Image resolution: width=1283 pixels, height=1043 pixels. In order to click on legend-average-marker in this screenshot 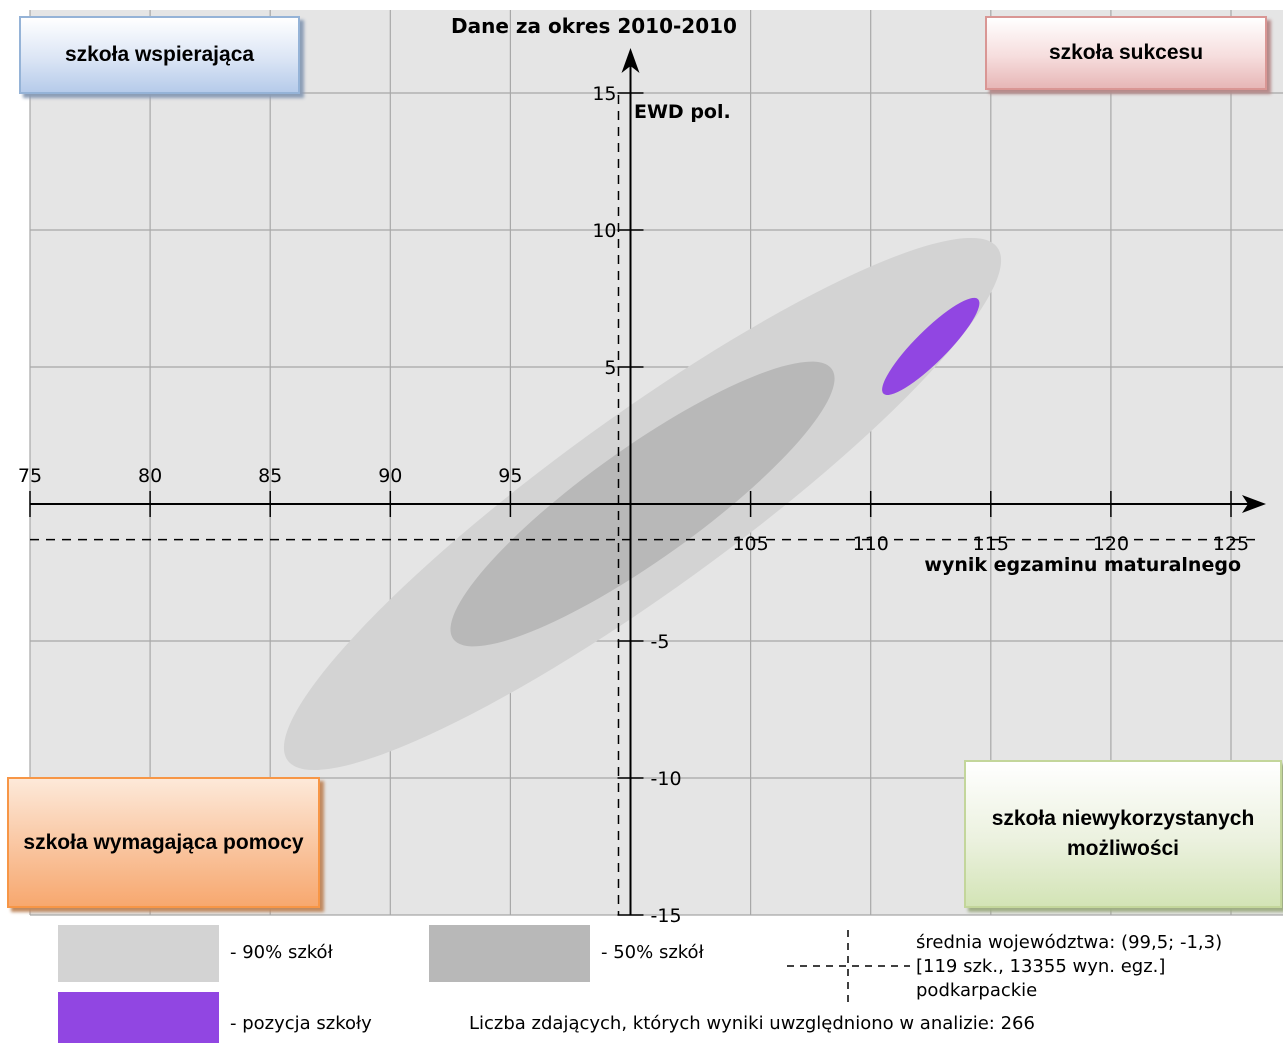, I will do `click(848, 966)`.